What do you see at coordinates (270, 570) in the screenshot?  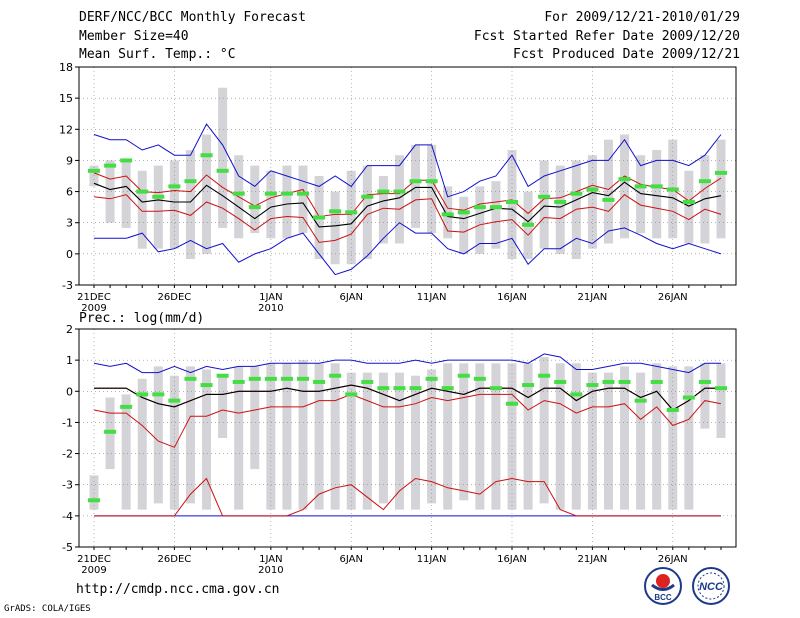 I see `x-tick-year-label: 2010` at bounding box center [270, 570].